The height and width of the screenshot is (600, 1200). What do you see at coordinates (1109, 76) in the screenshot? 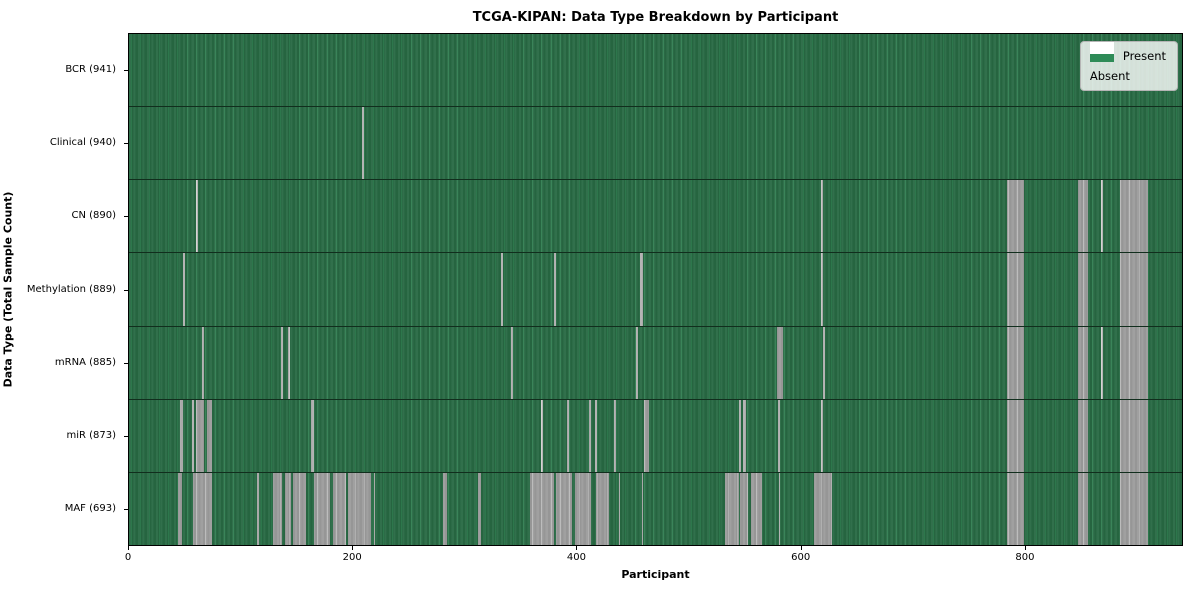
I see `legend-label-absent: Absent` at bounding box center [1109, 76].